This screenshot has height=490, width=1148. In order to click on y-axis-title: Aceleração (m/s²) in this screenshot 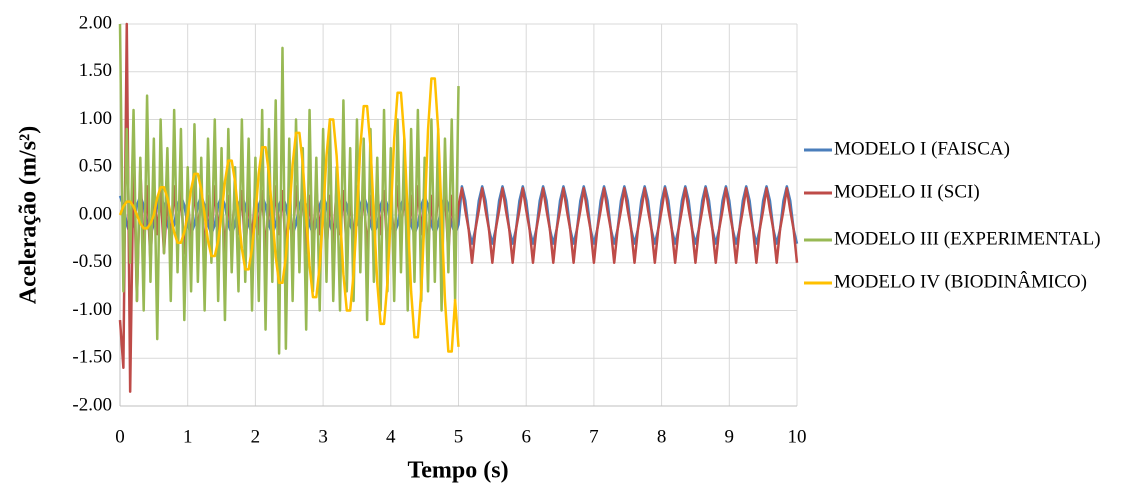, I will do `click(29, 215)`.